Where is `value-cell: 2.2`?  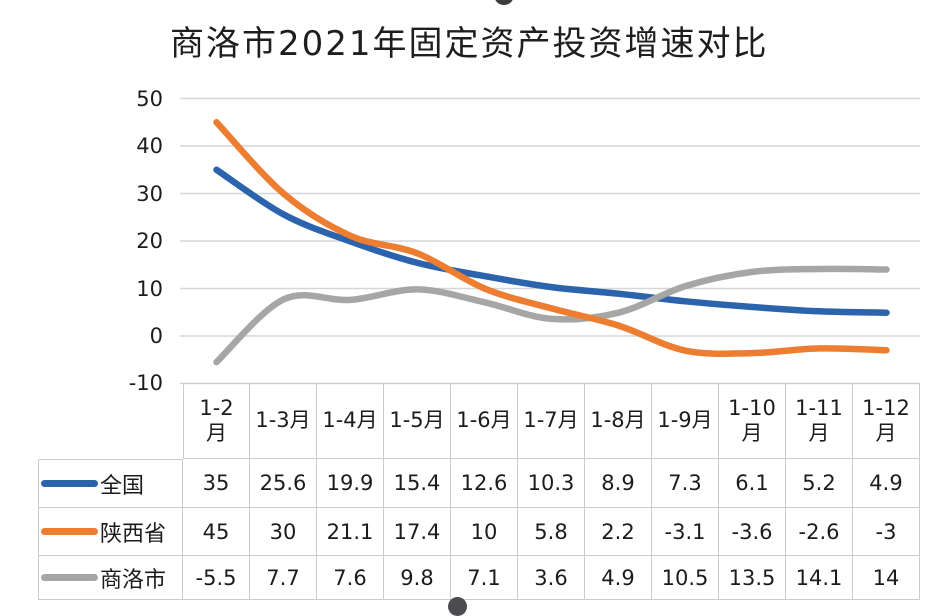 value-cell: 2.2 is located at coordinates (618, 532).